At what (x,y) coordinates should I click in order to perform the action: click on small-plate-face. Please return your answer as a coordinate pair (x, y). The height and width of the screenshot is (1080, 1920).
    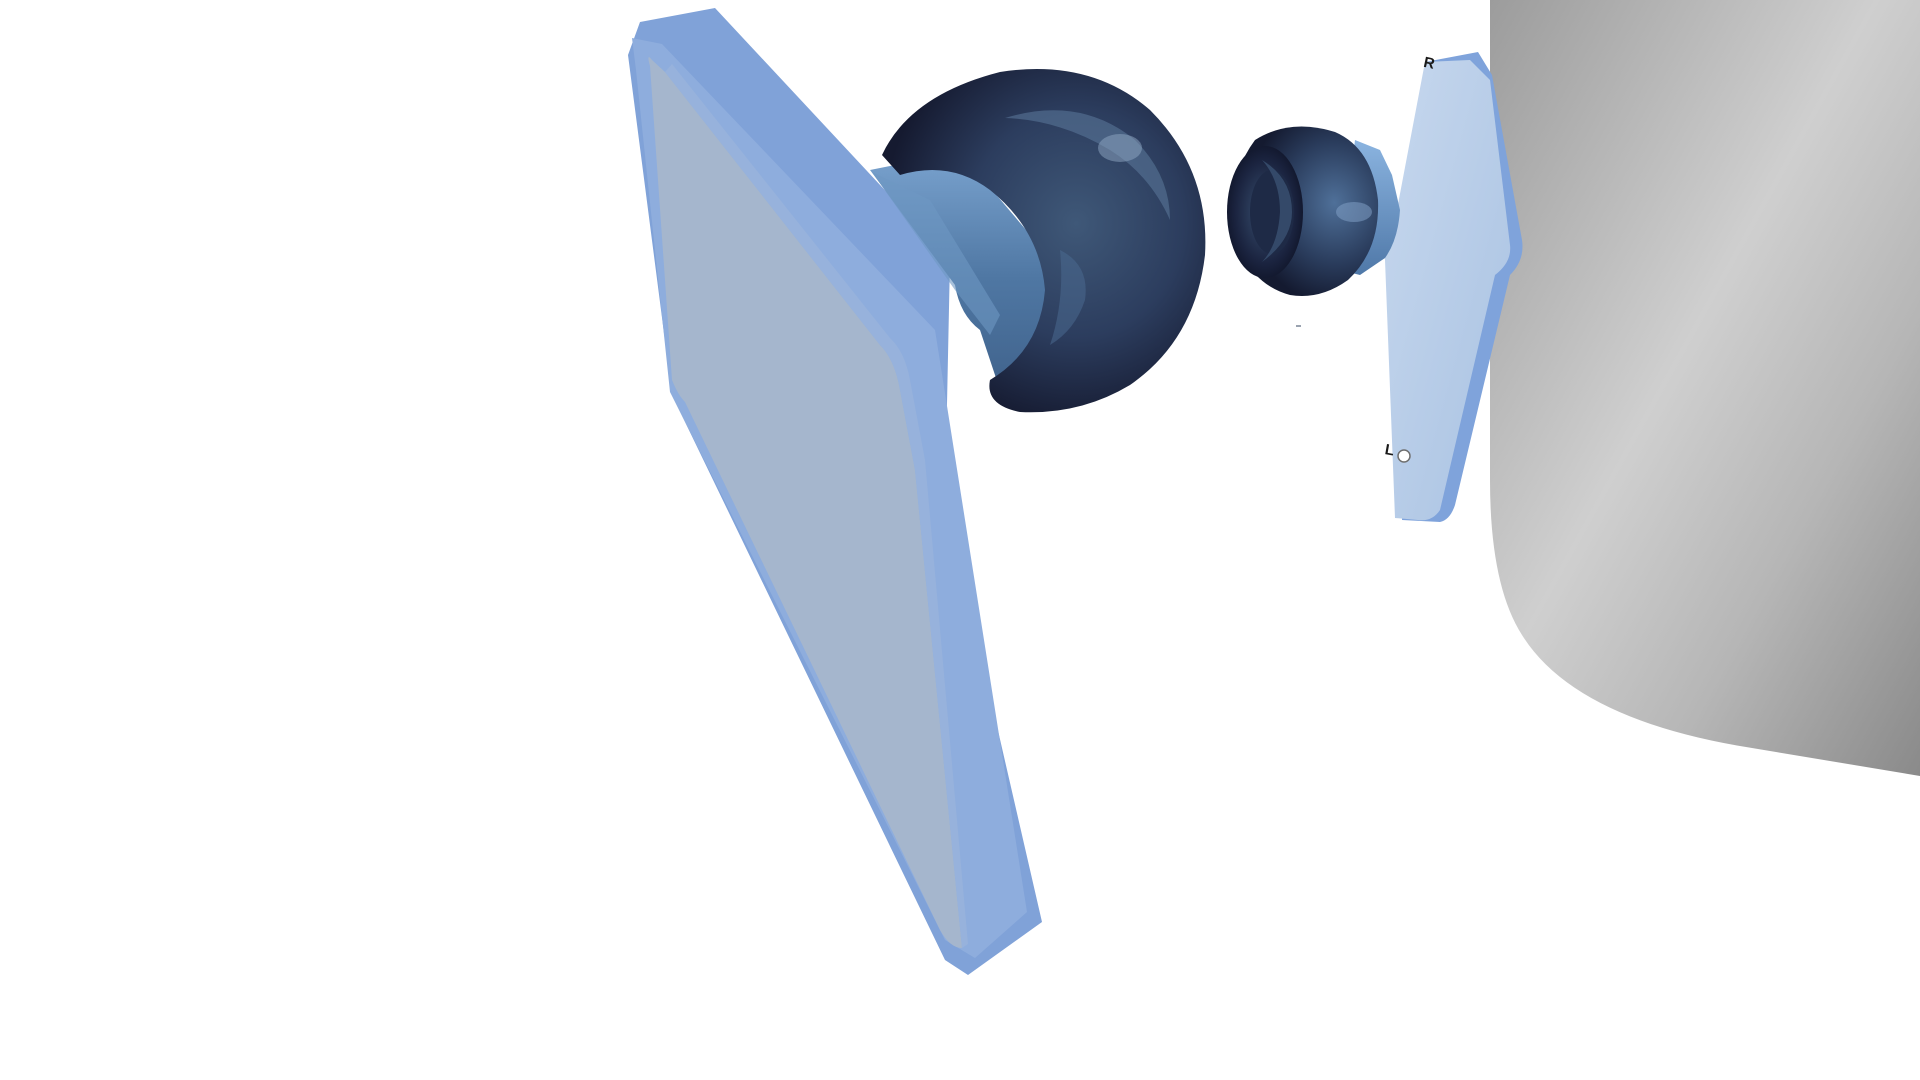
    Looking at the image, I should click on (1447, 290).